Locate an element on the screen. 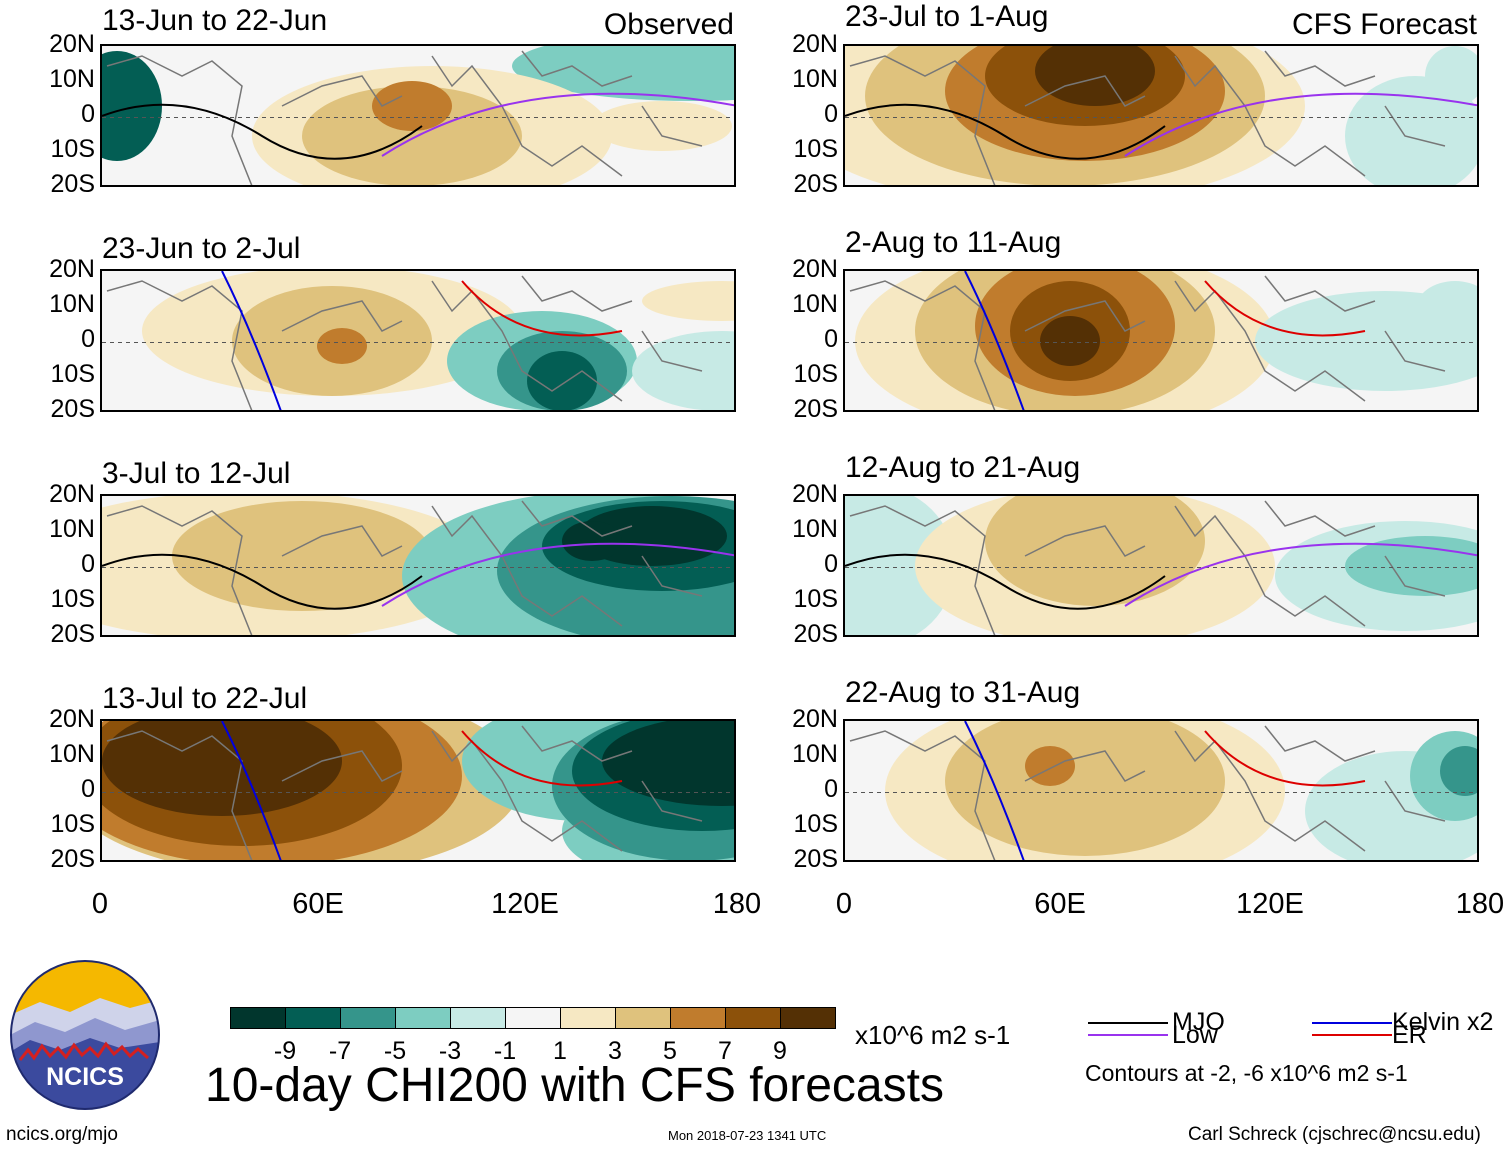 The width and height of the screenshot is (1510, 1149). legend-label-low: Low is located at coordinates (1195, 1035).